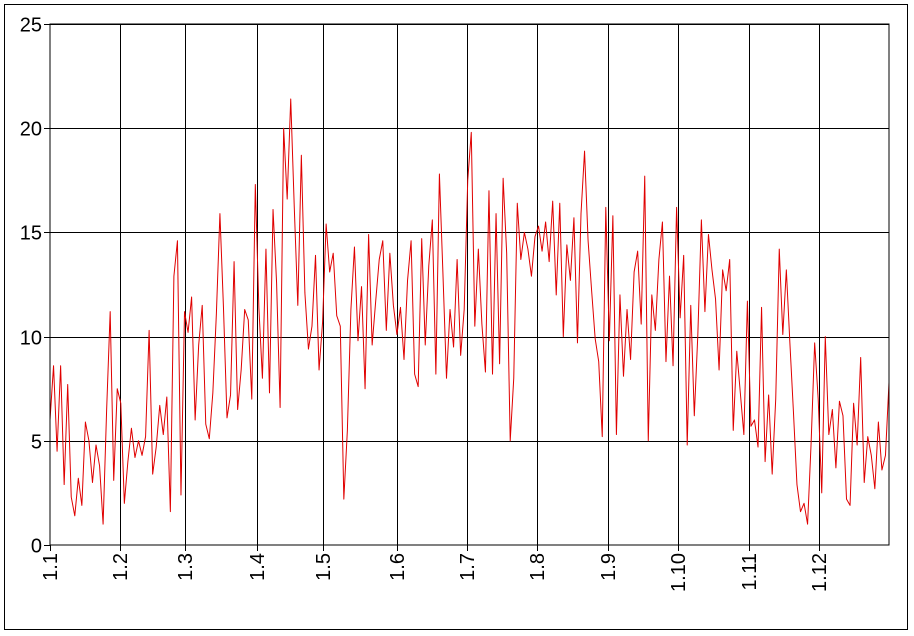 Image resolution: width=914 pixels, height=636 pixels. Describe the element at coordinates (121, 567) in the screenshot. I see `x-tick-label: 1.2` at that location.